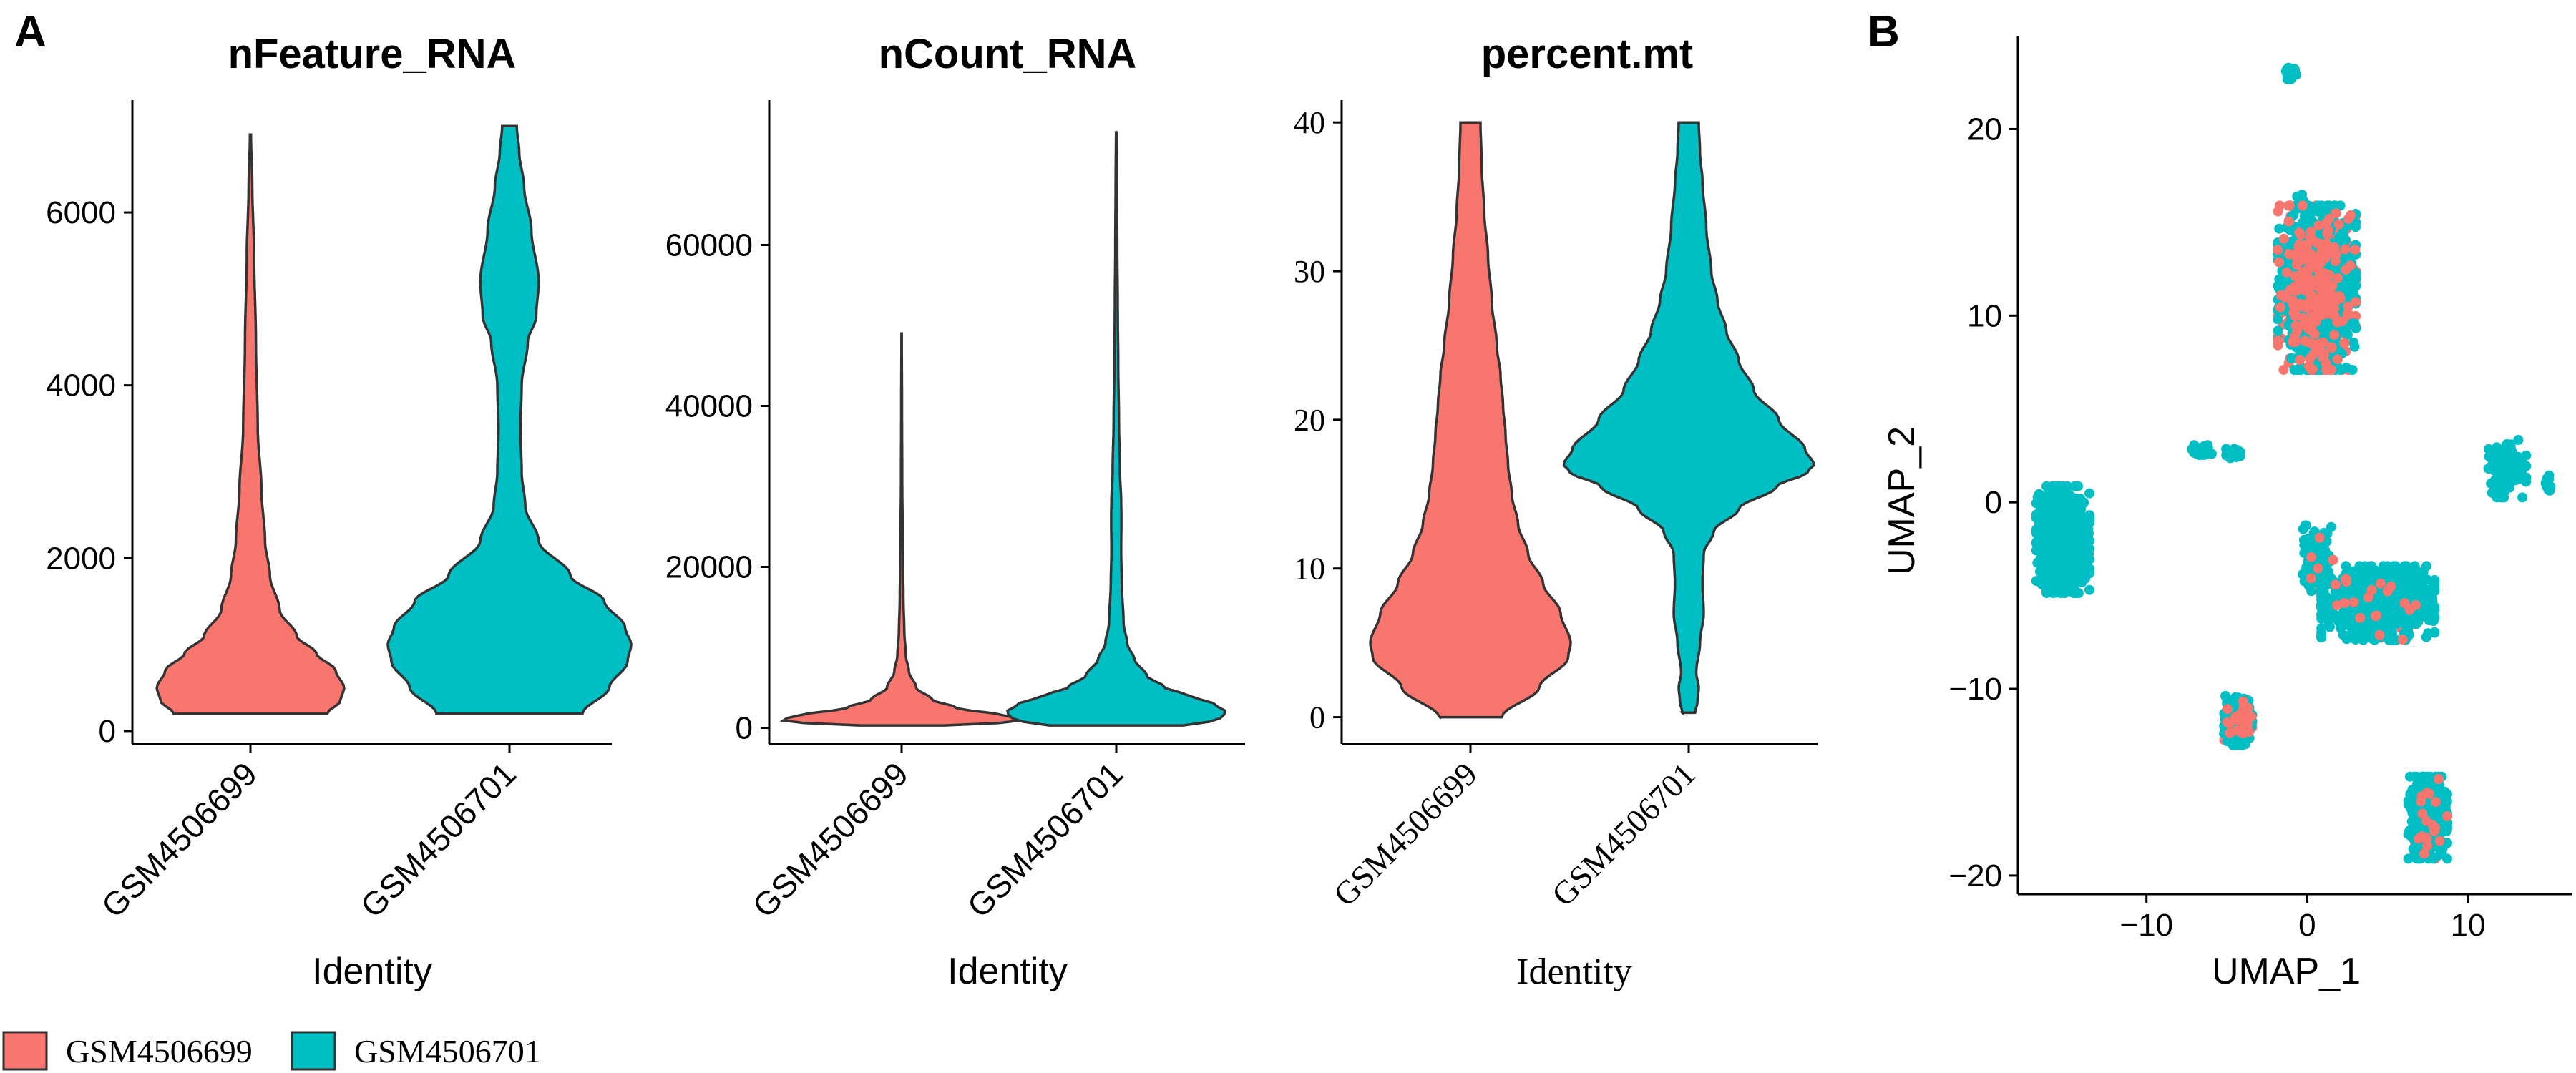  I want to click on x-tick-label: GSM4506699, so click(1405, 834).